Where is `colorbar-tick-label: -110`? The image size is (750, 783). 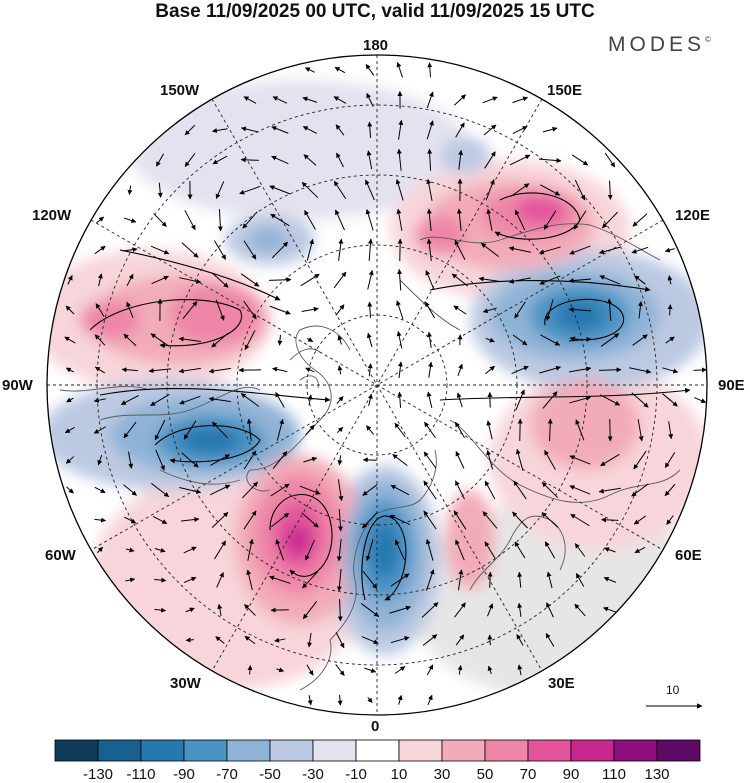
colorbar-tick-label: -110 is located at coordinates (141, 774).